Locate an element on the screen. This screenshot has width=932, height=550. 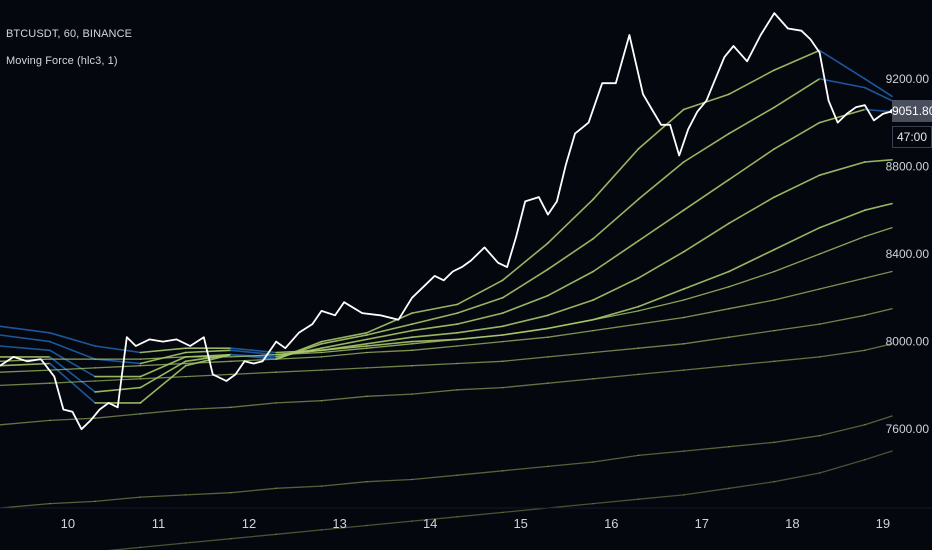
y-tick-label: 8000.00 is located at coordinates (908, 342).